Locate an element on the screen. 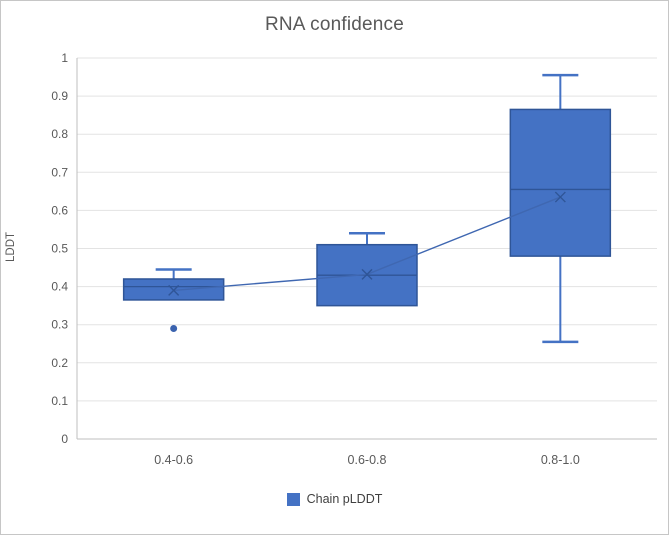  legend-swatch is located at coordinates (293, 499).